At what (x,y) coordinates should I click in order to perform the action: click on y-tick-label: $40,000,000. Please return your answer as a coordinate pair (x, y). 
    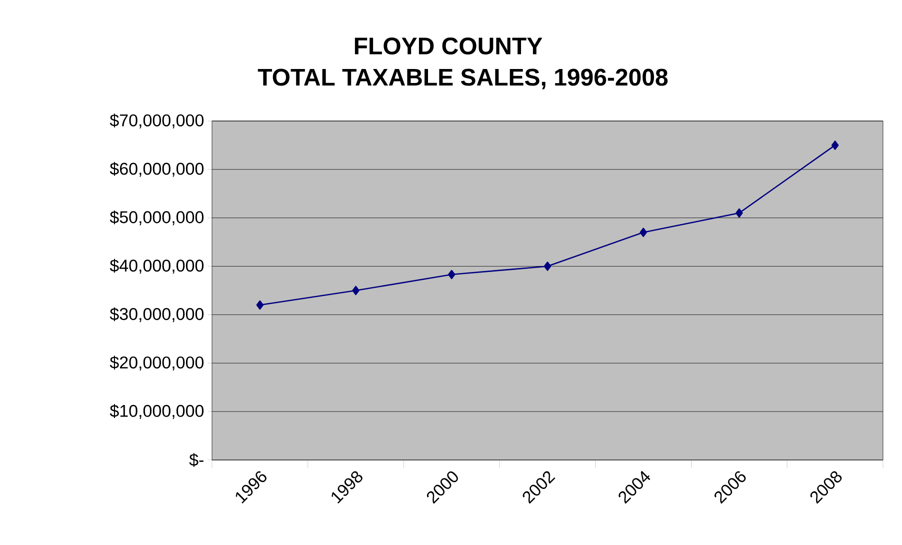
    Looking at the image, I should click on (157, 266).